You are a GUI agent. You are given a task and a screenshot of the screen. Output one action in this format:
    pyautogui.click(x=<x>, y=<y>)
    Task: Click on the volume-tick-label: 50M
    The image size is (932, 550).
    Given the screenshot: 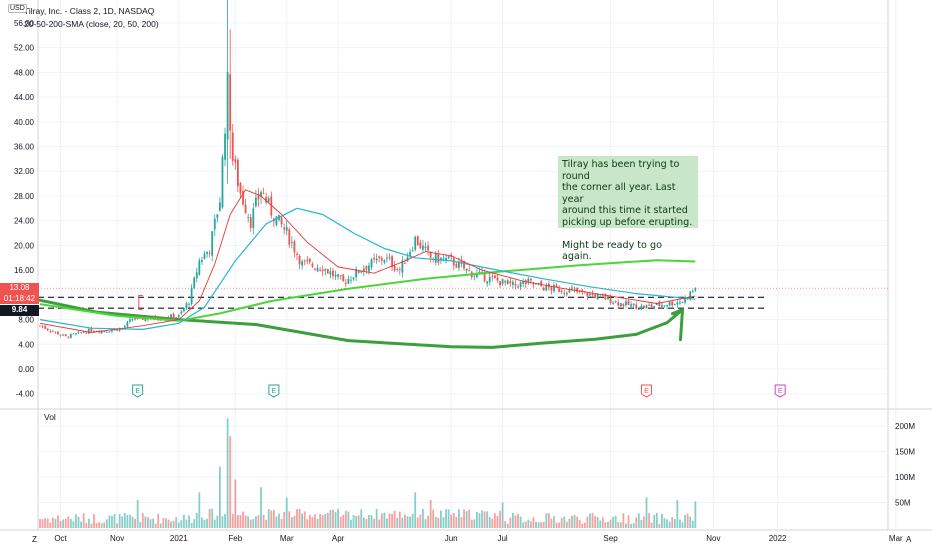 What is the action you would take?
    pyautogui.click(x=903, y=503)
    